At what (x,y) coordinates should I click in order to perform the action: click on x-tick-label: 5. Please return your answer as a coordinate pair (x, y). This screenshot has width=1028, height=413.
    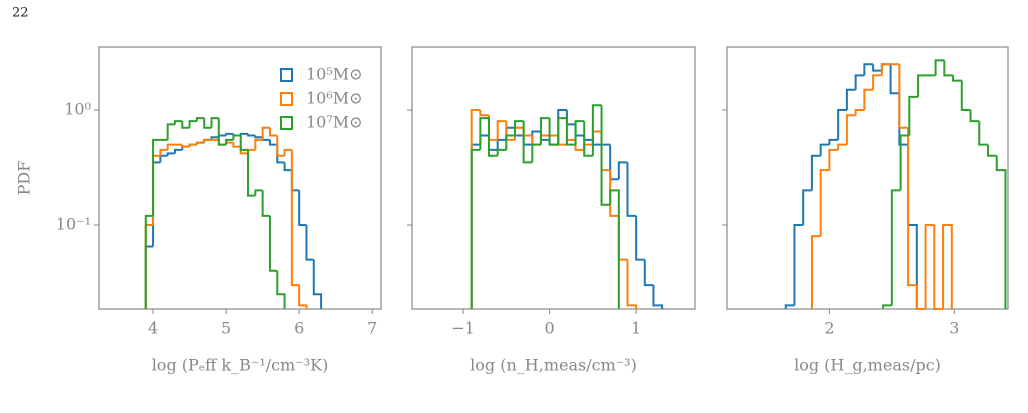
    Looking at the image, I should click on (226, 328).